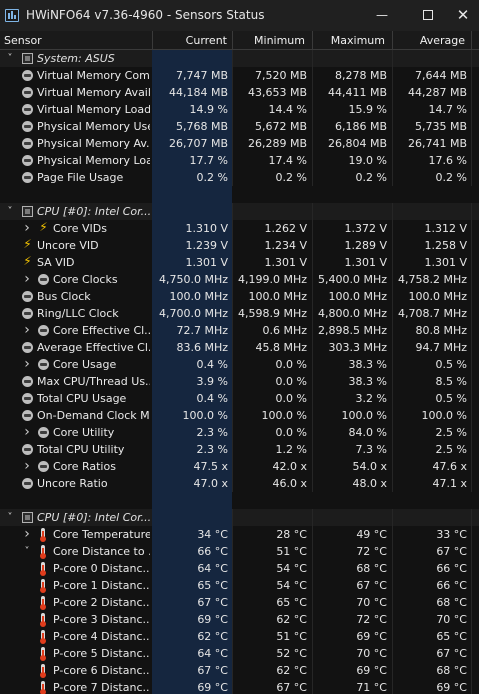 This screenshot has height=694, width=479. What do you see at coordinates (239, 585) in the screenshot?
I see `sensor-row: P-core 1 Distanc... 65 °C 54 °C 67 °C 66 °C` at bounding box center [239, 585].